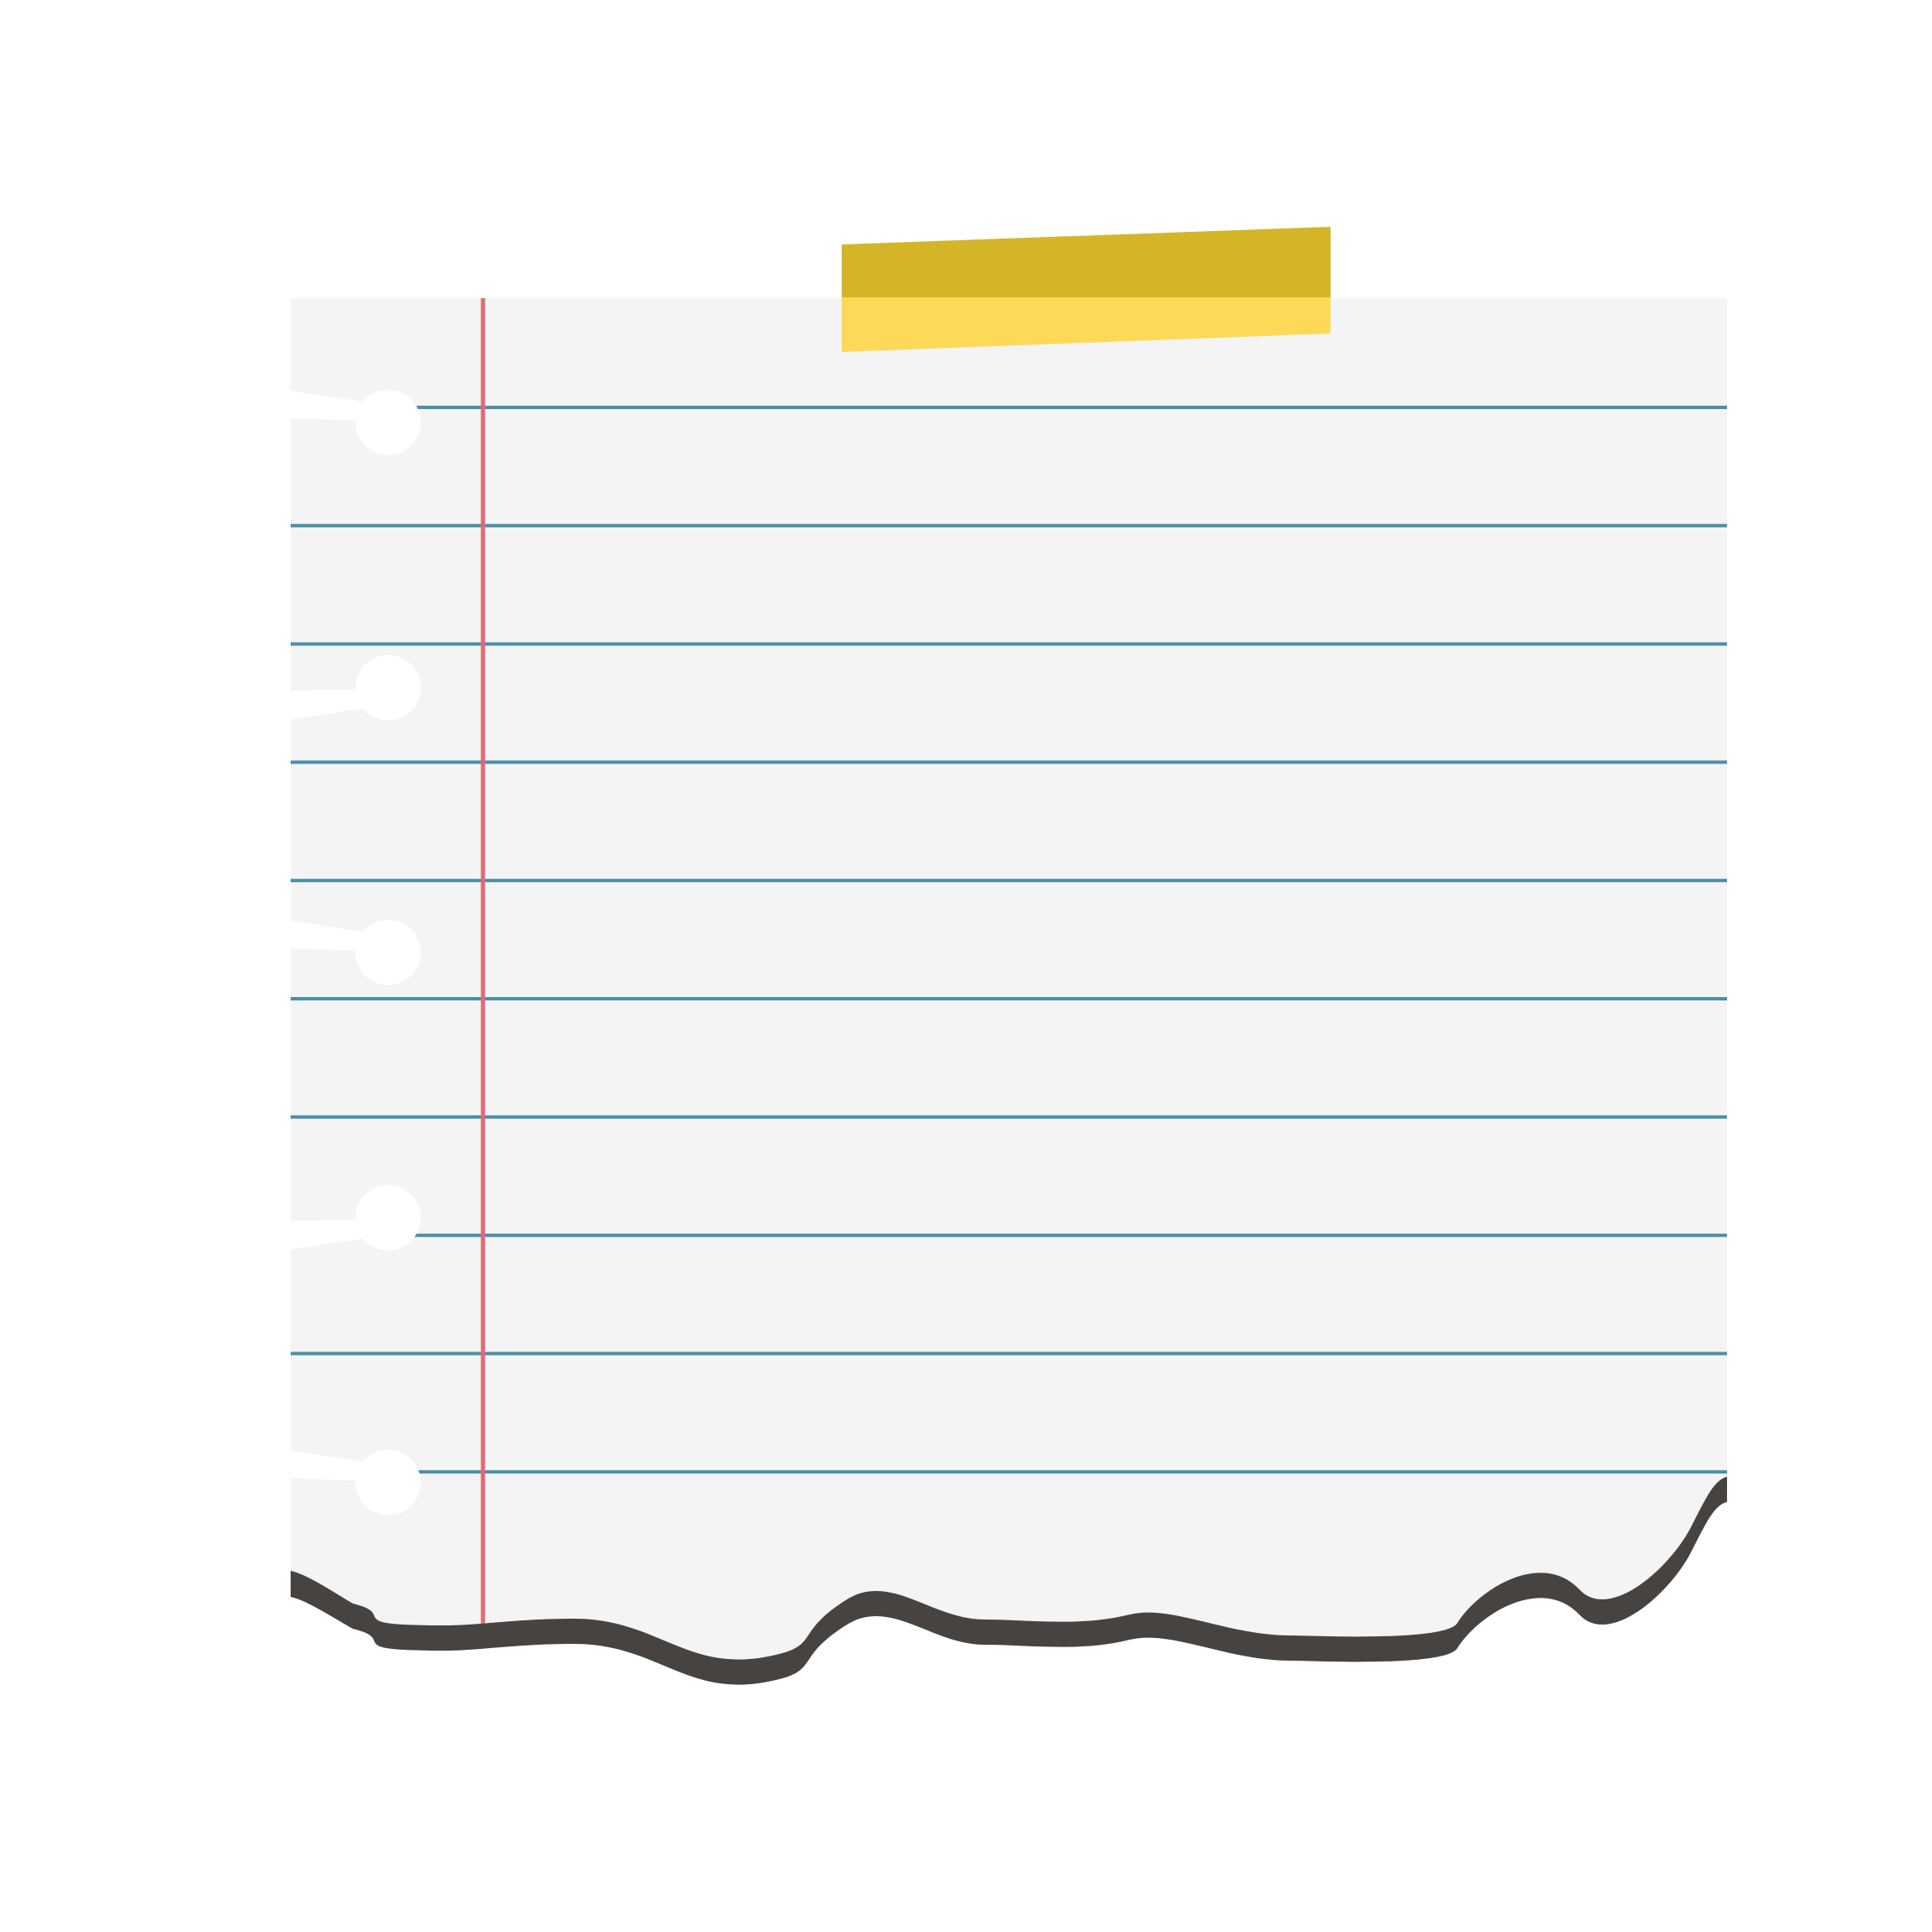  Describe the element at coordinates (1086, 263) in the screenshot. I see `tape-top-band` at that location.